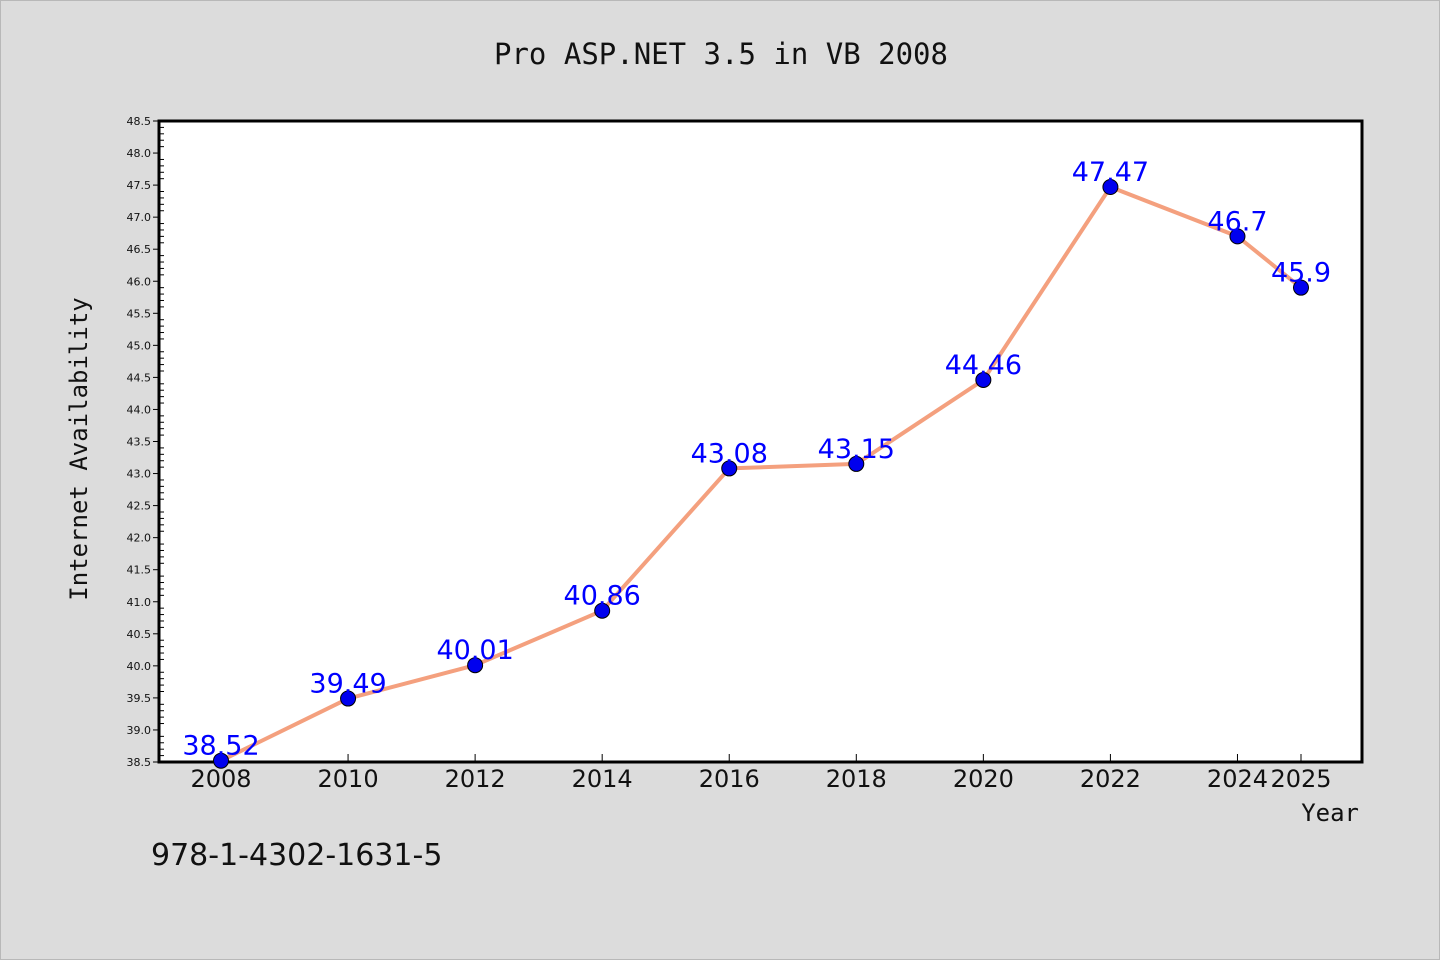  What do you see at coordinates (856, 779) in the screenshot?
I see `x-tick-label: 2018` at bounding box center [856, 779].